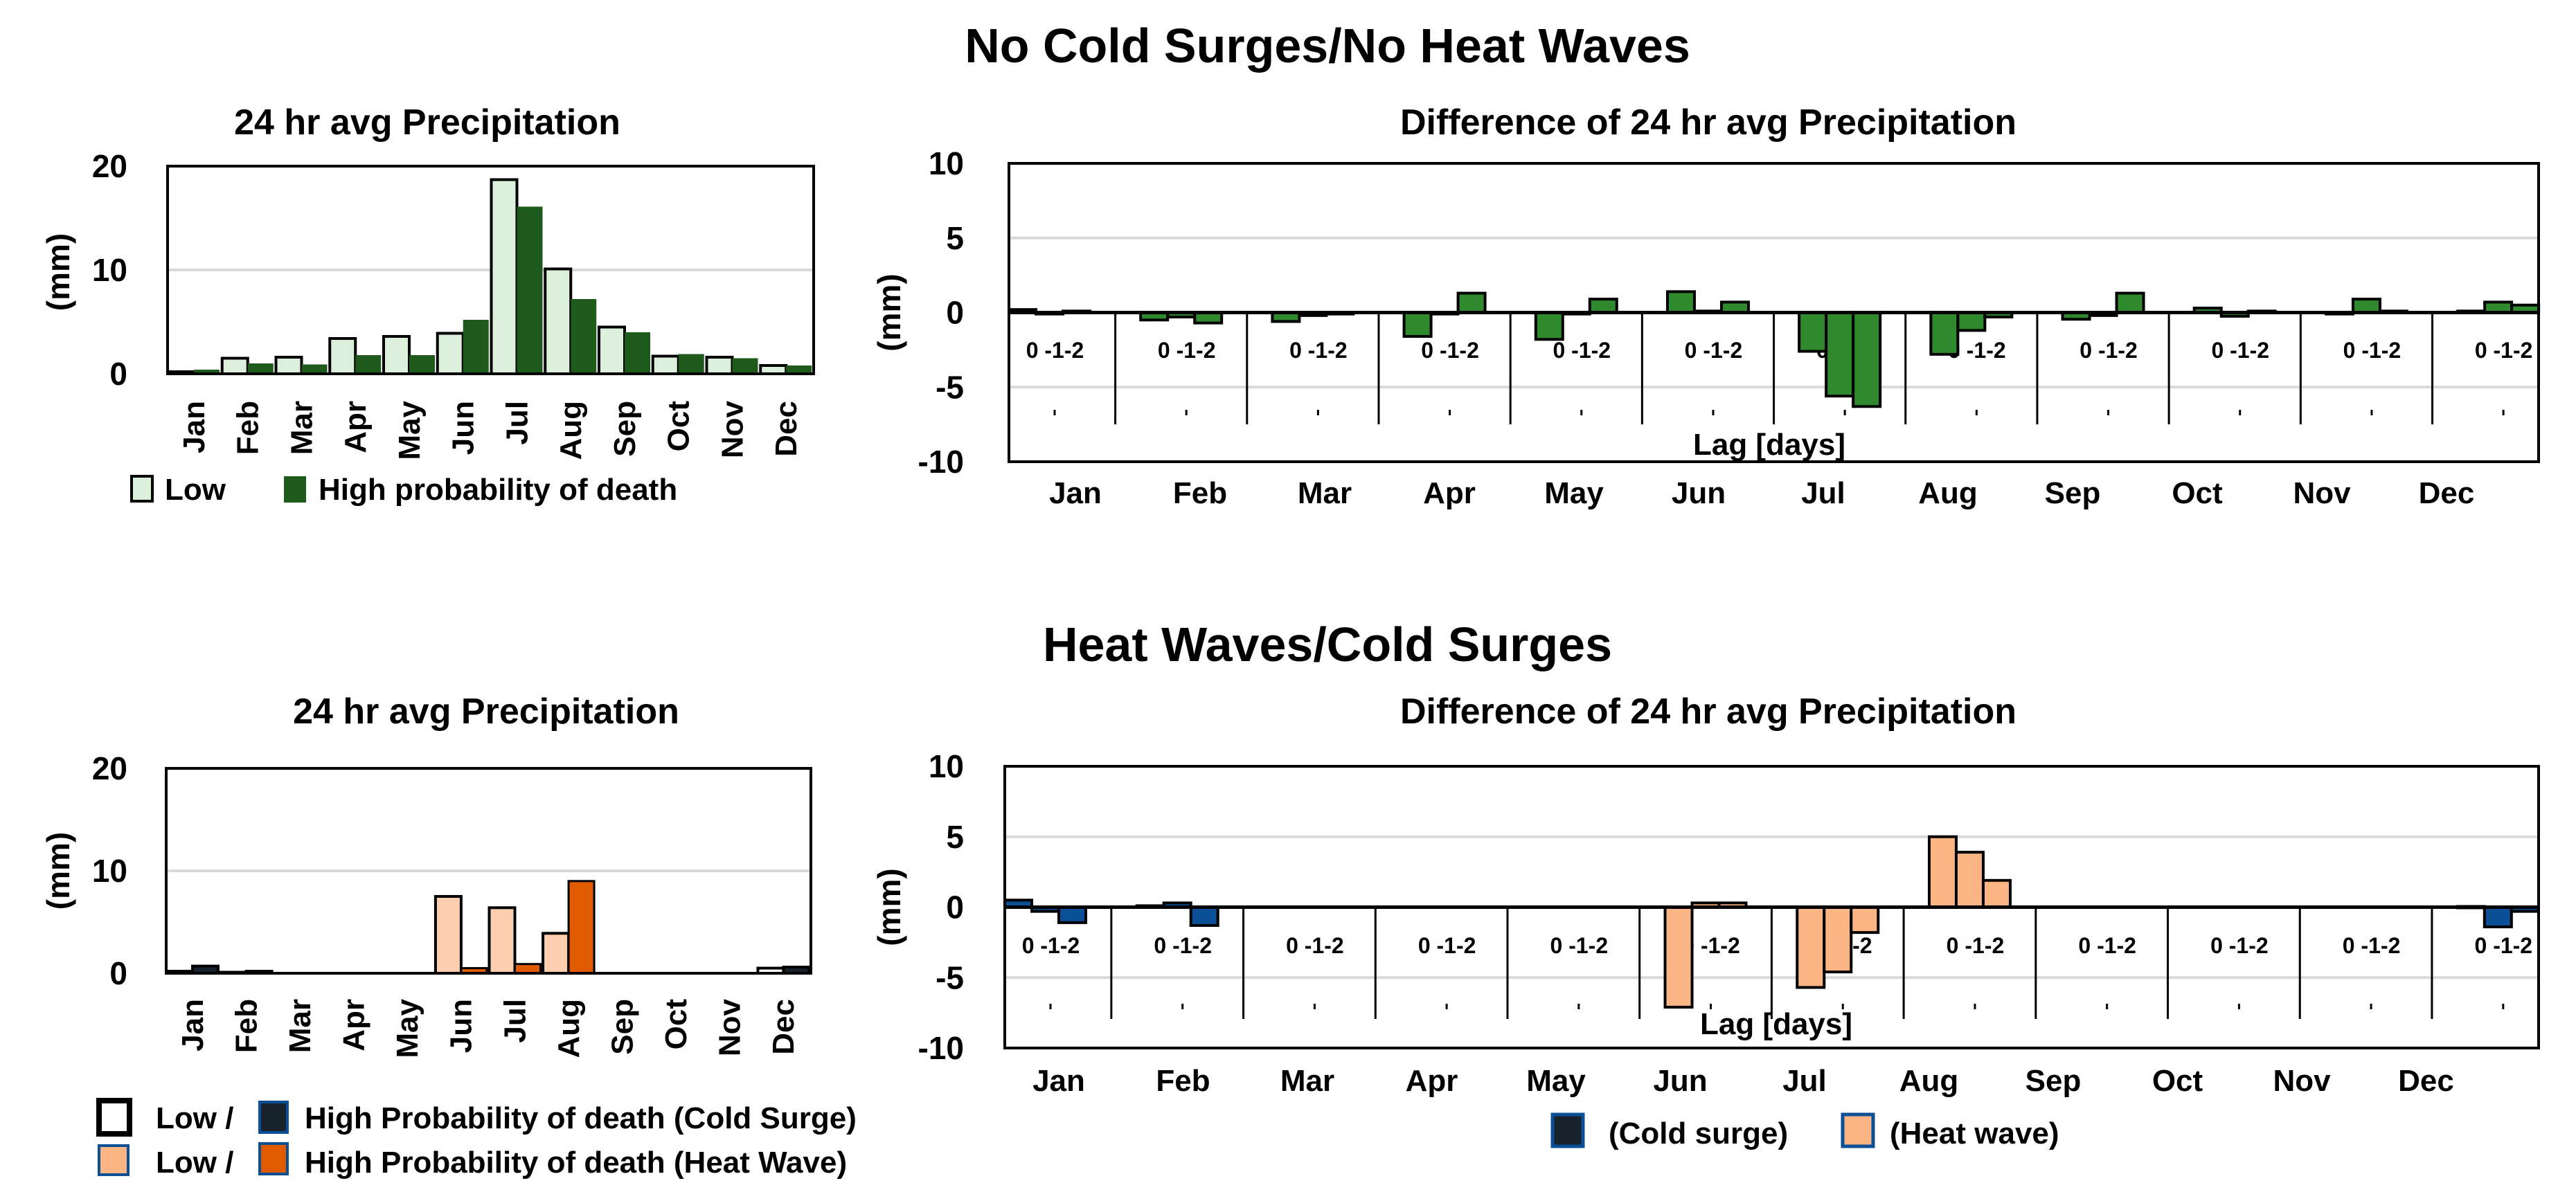 The image size is (2576, 1201). I want to click on legend-swatch-low, so click(142, 489).